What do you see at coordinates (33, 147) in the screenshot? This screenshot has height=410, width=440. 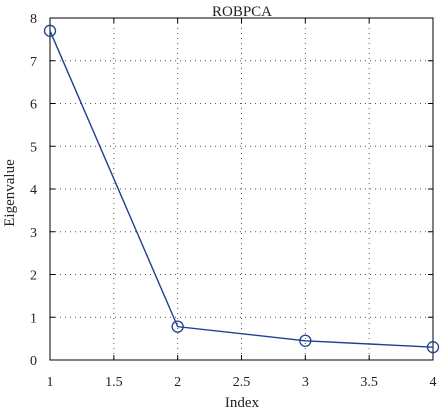 I see `y-tick-label: 5` at bounding box center [33, 147].